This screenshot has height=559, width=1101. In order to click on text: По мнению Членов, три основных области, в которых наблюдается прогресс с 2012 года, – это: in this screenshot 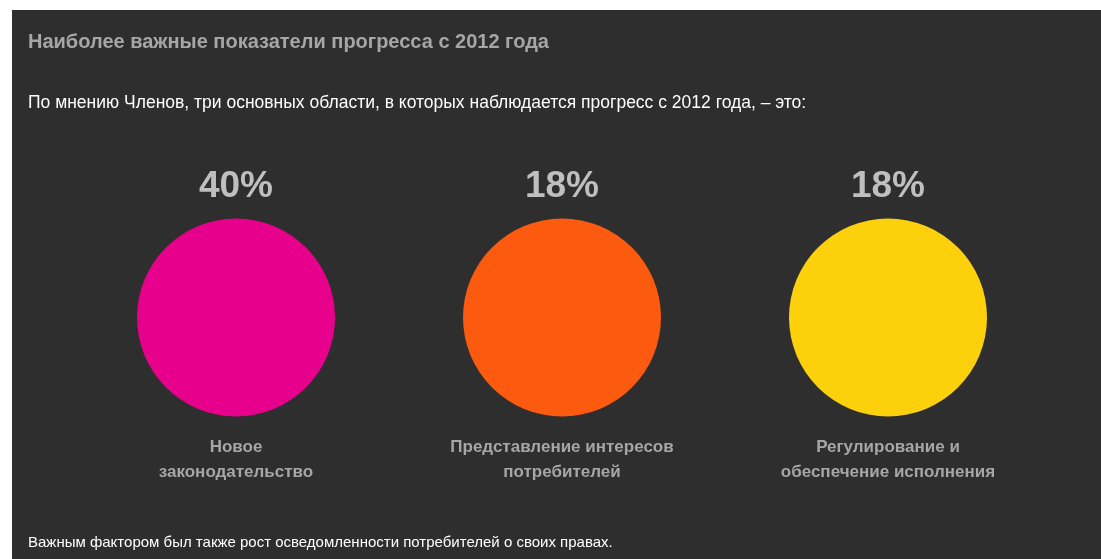, I will do `click(417, 102)`.